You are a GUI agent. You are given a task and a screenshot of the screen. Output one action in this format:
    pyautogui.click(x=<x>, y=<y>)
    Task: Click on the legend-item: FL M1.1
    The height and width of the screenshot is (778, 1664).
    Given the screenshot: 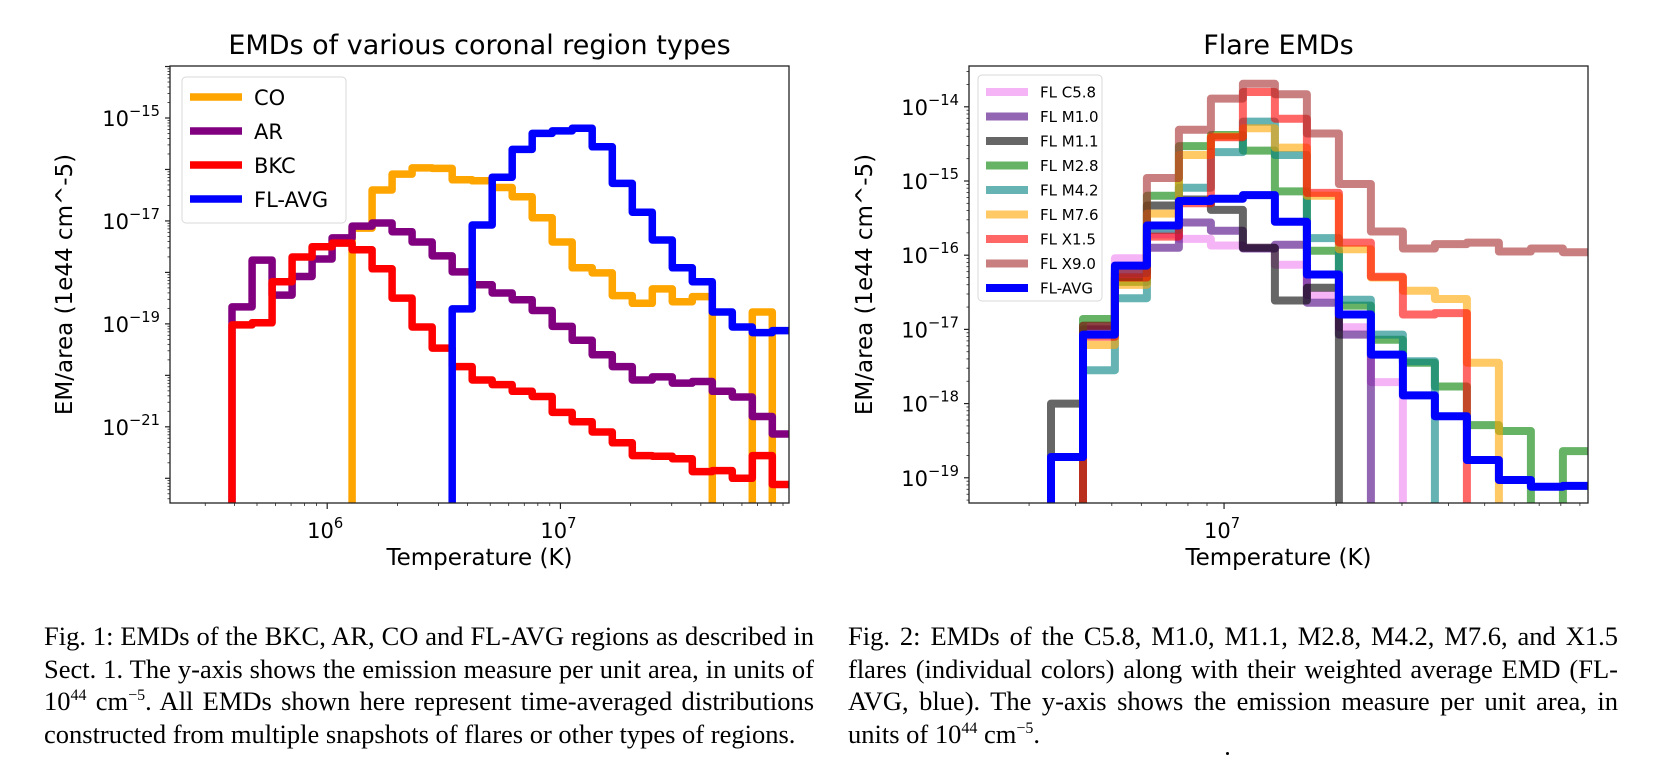 What is the action you would take?
    pyautogui.click(x=1042, y=142)
    